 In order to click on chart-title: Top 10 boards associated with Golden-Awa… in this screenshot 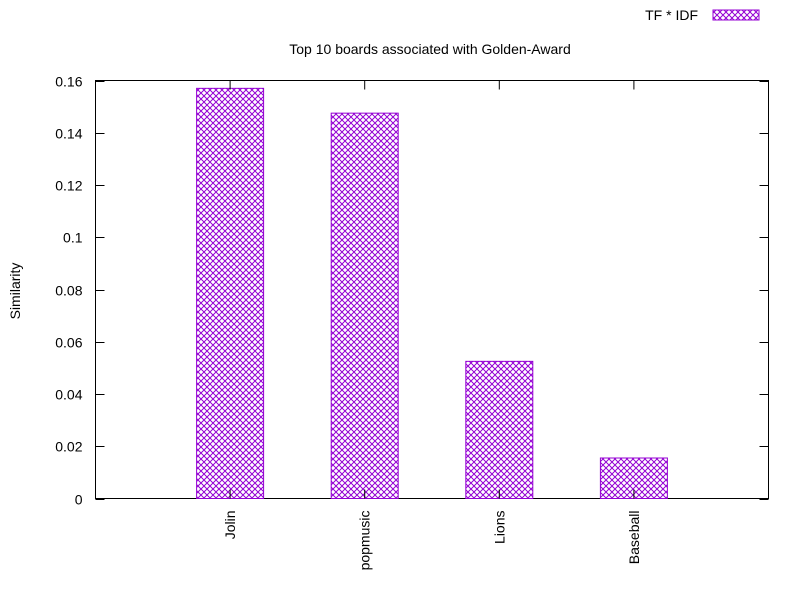, I will do `click(429, 49)`.